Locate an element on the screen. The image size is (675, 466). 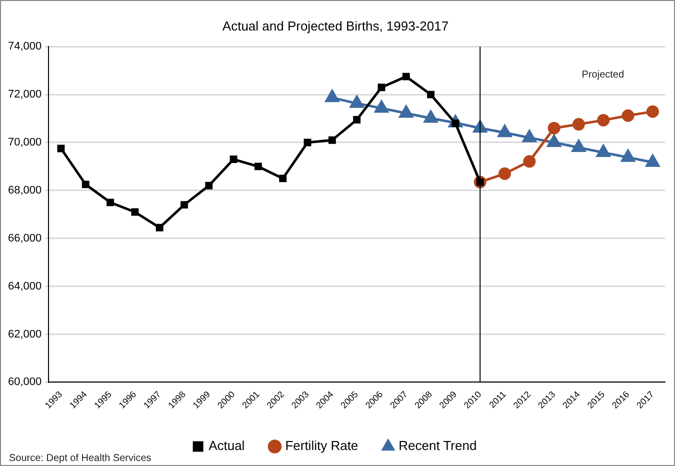
y-tick-label: 70,000 is located at coordinates (25, 142).